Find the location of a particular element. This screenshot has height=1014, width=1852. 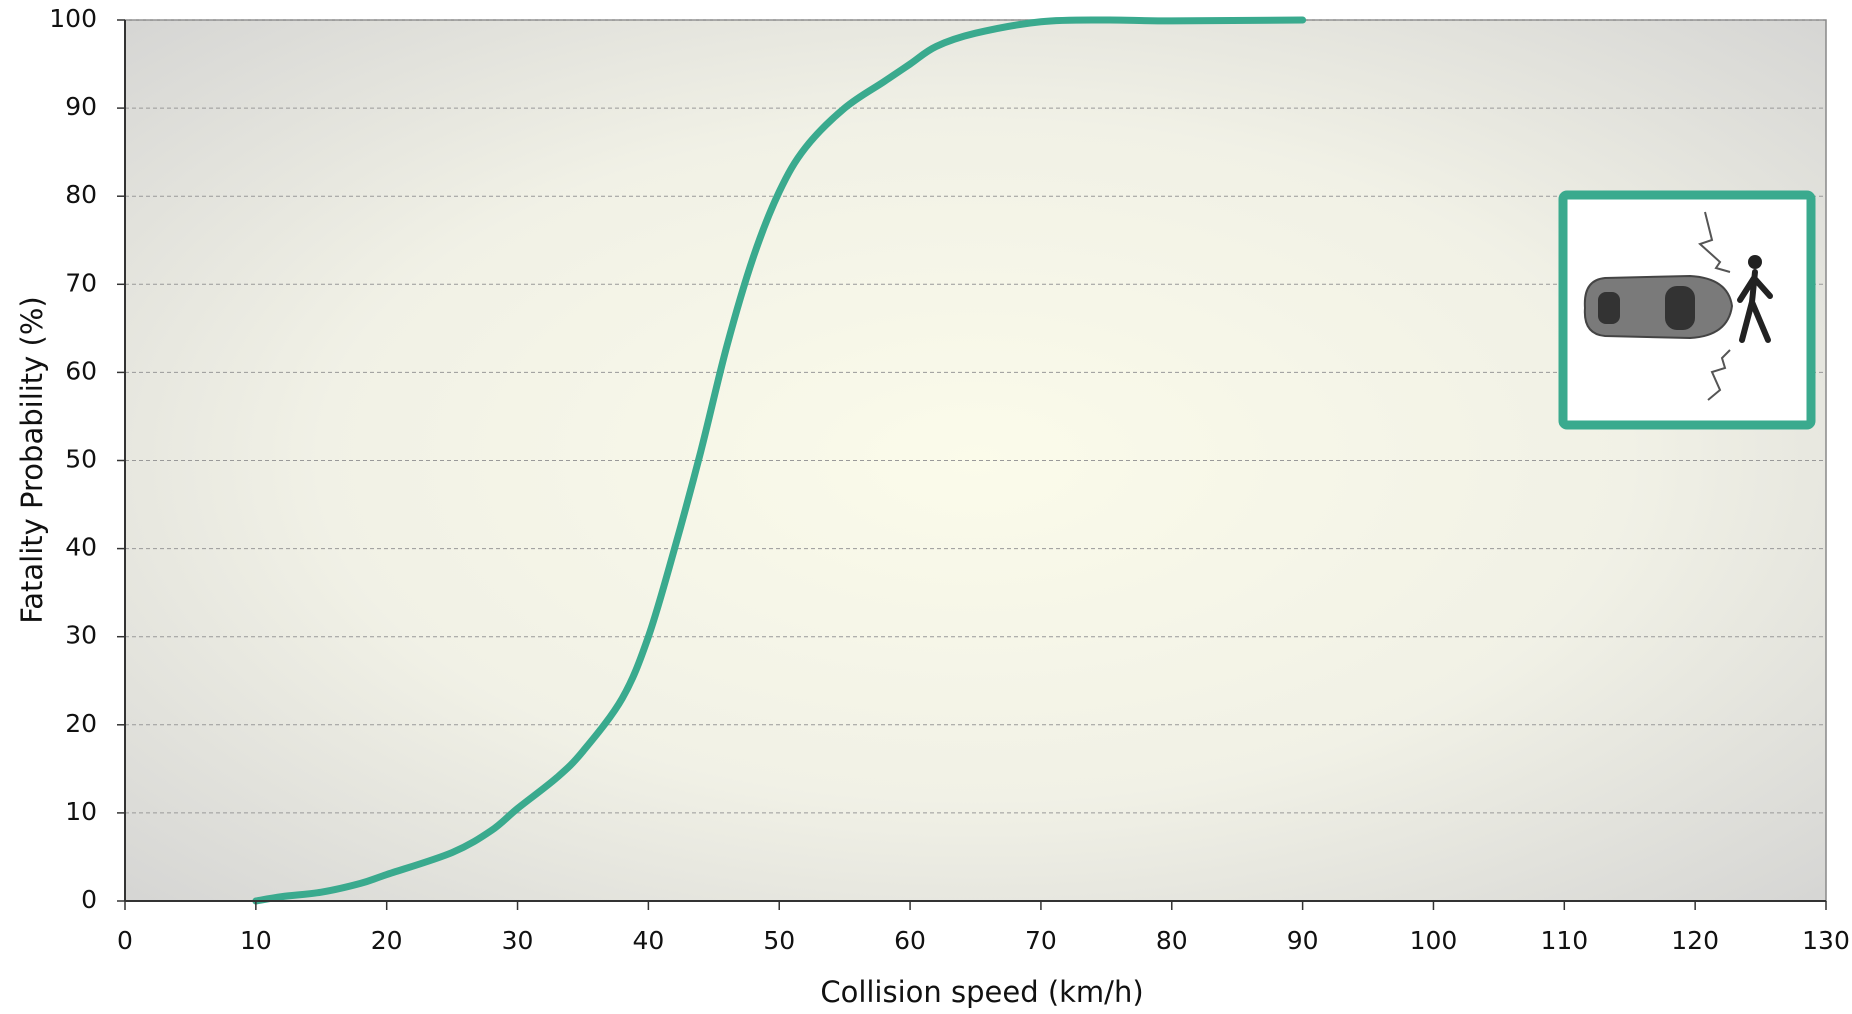

y-tick-label: 30 is located at coordinates (81, 635).